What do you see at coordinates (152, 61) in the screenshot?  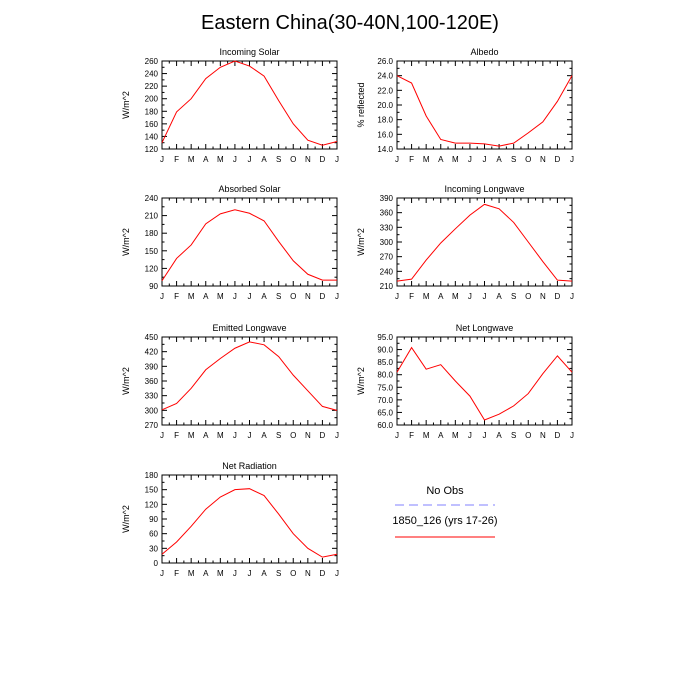 I see `y-tick-label: 260` at bounding box center [152, 61].